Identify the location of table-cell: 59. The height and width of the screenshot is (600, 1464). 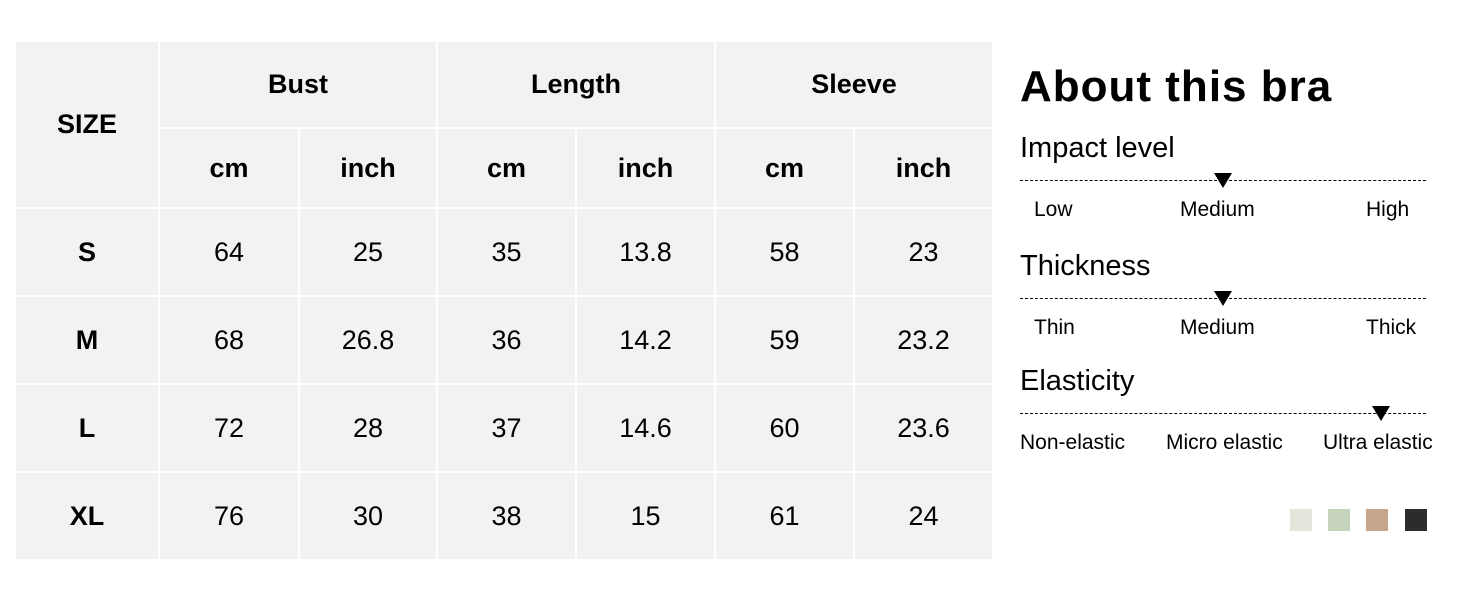
(784, 340).